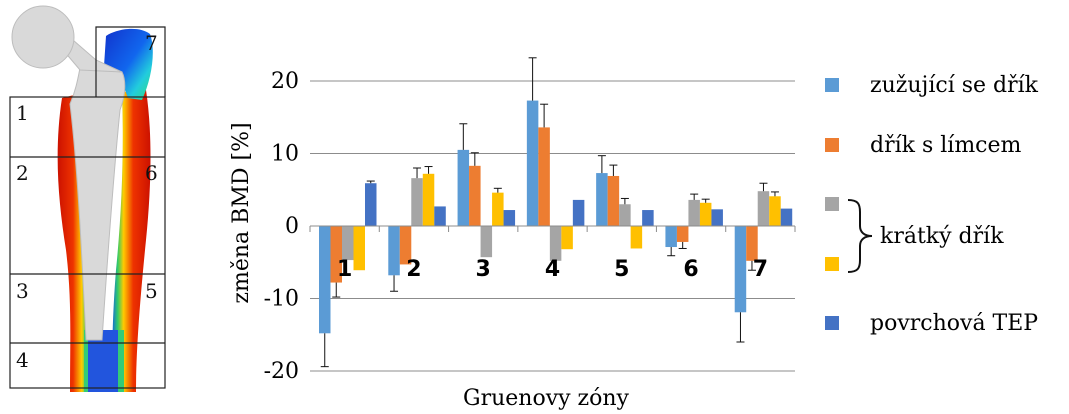  What do you see at coordinates (832, 204) in the screenshot?
I see `legend-swatch-series3` at bounding box center [832, 204].